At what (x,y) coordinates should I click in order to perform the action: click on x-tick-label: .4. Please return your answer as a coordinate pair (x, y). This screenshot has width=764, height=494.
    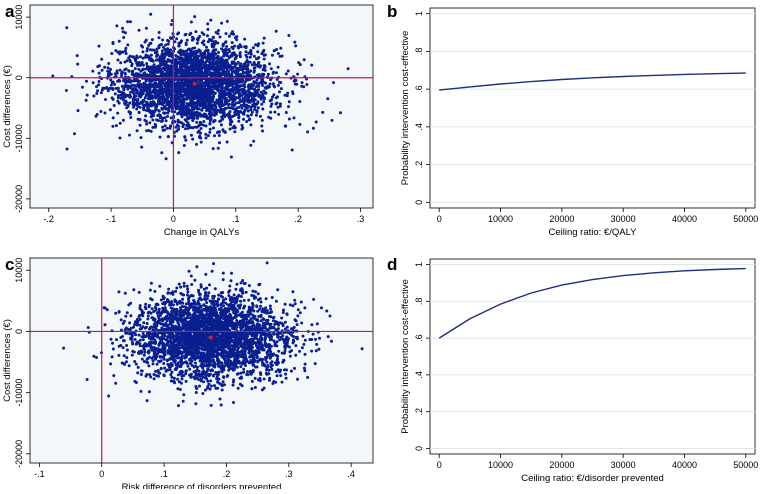
    Looking at the image, I should click on (351, 474).